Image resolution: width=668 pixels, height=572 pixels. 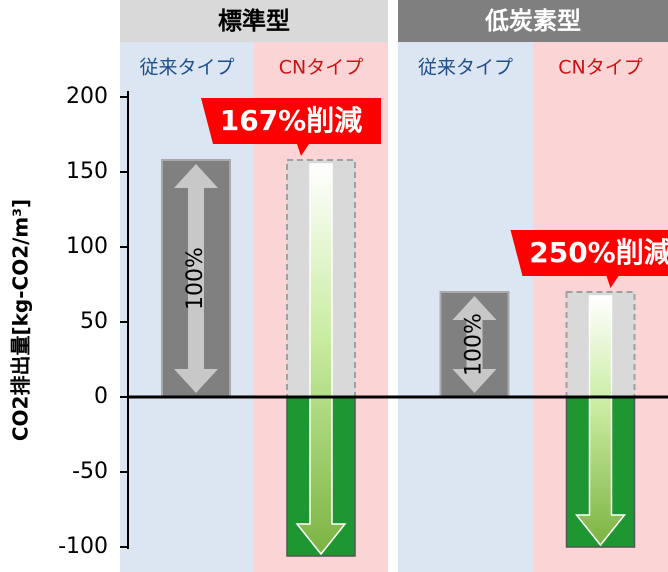 I want to click on group-title: 低炭素型, so click(x=532, y=21).